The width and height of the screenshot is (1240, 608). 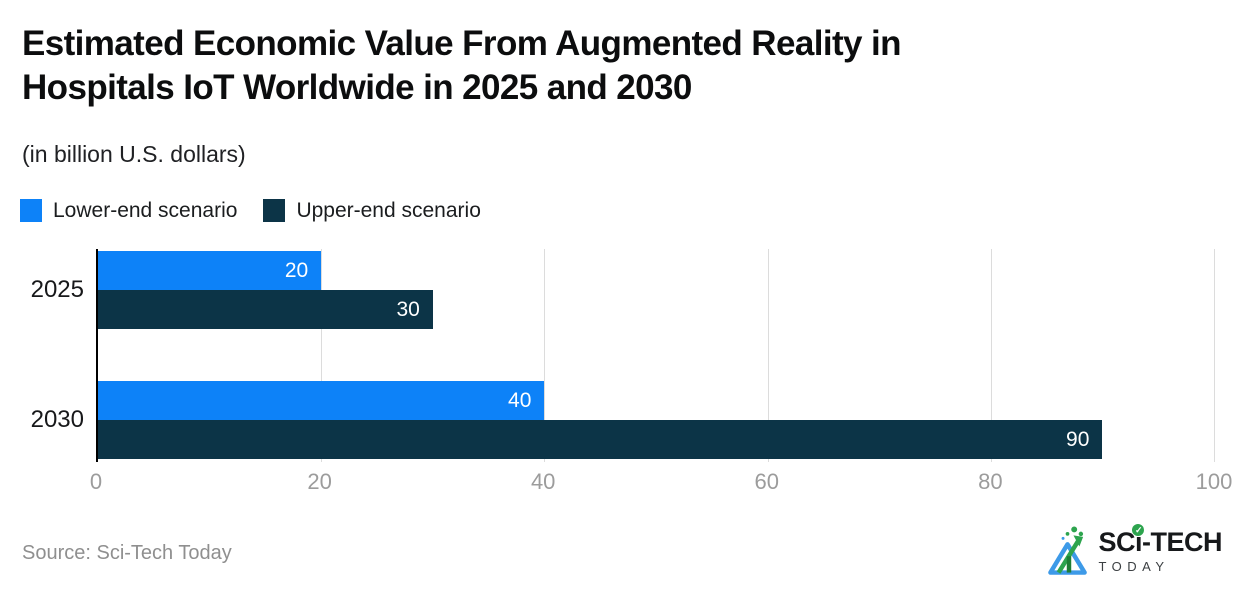 What do you see at coordinates (145, 210) in the screenshot?
I see `legend-label-lower-end: Lower-end scenario` at bounding box center [145, 210].